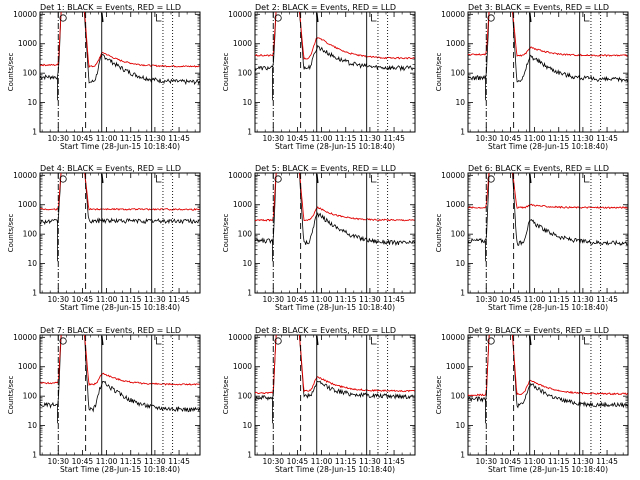 The width and height of the screenshot is (640, 480). I want to click on chart-title: Det 5: BLACK = Events, RED = LLD, so click(325, 168).